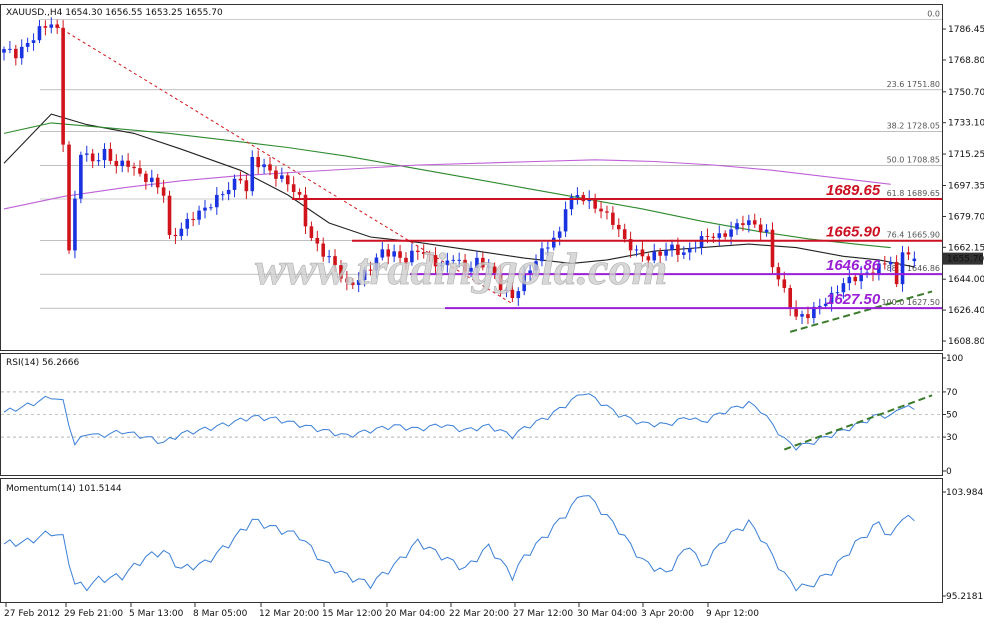 Image resolution: width=984 pixels, height=624 pixels. I want to click on momentum-line, so click(459, 543).